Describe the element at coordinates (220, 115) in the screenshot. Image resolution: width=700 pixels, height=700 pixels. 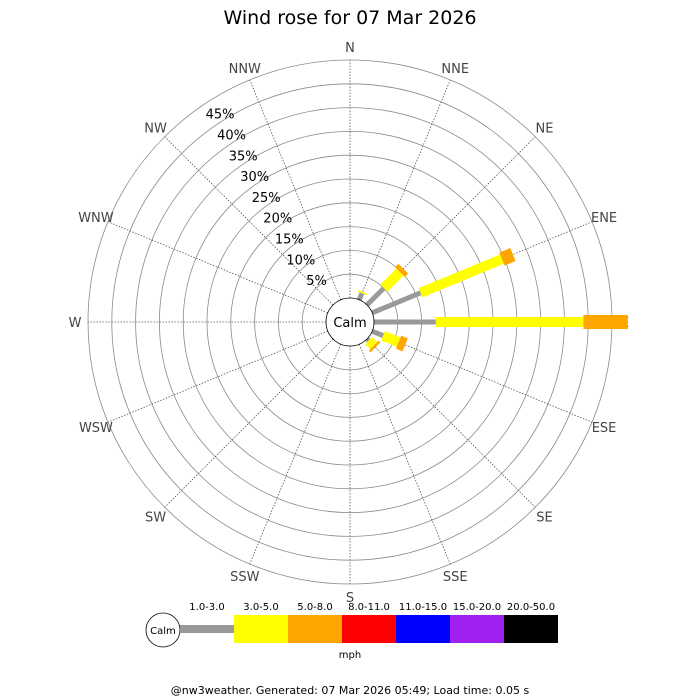
I see `radial-tick-45: 45%` at that location.